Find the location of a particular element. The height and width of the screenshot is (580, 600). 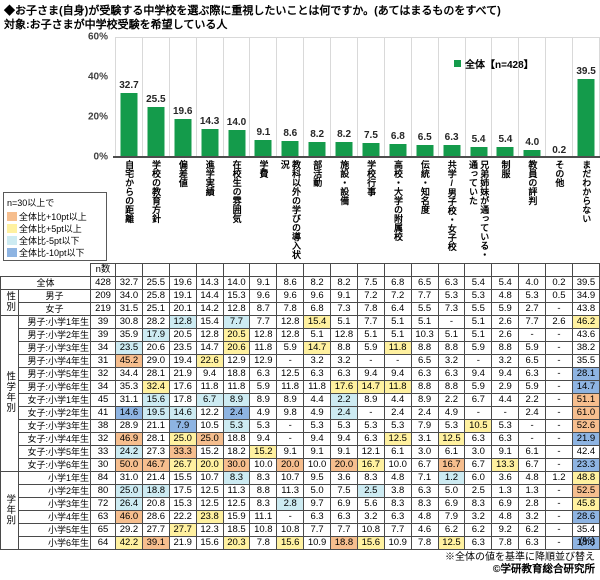

data-cell: 6.5 is located at coordinates (424, 283).